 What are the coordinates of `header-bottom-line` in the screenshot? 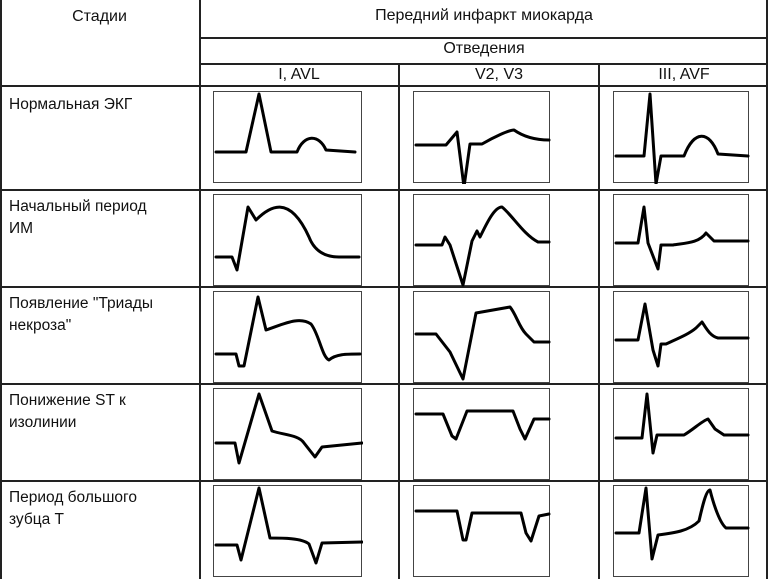 It's located at (384, 86).